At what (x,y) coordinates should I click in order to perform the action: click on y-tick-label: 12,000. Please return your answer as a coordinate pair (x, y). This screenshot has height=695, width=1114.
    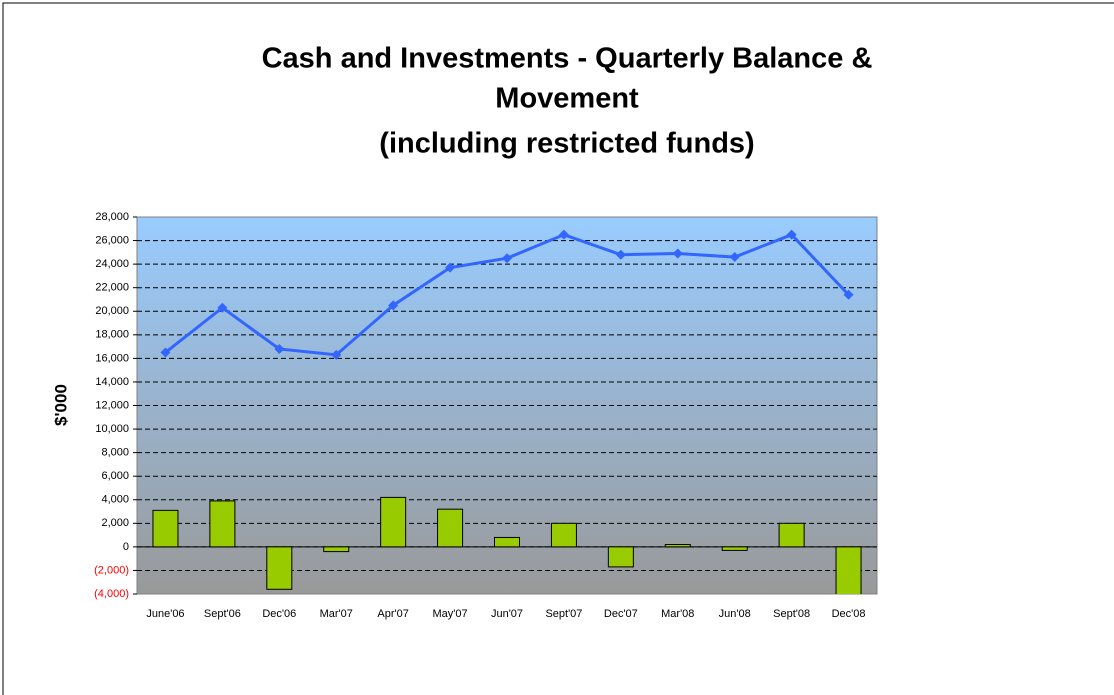
    Looking at the image, I should click on (112, 405).